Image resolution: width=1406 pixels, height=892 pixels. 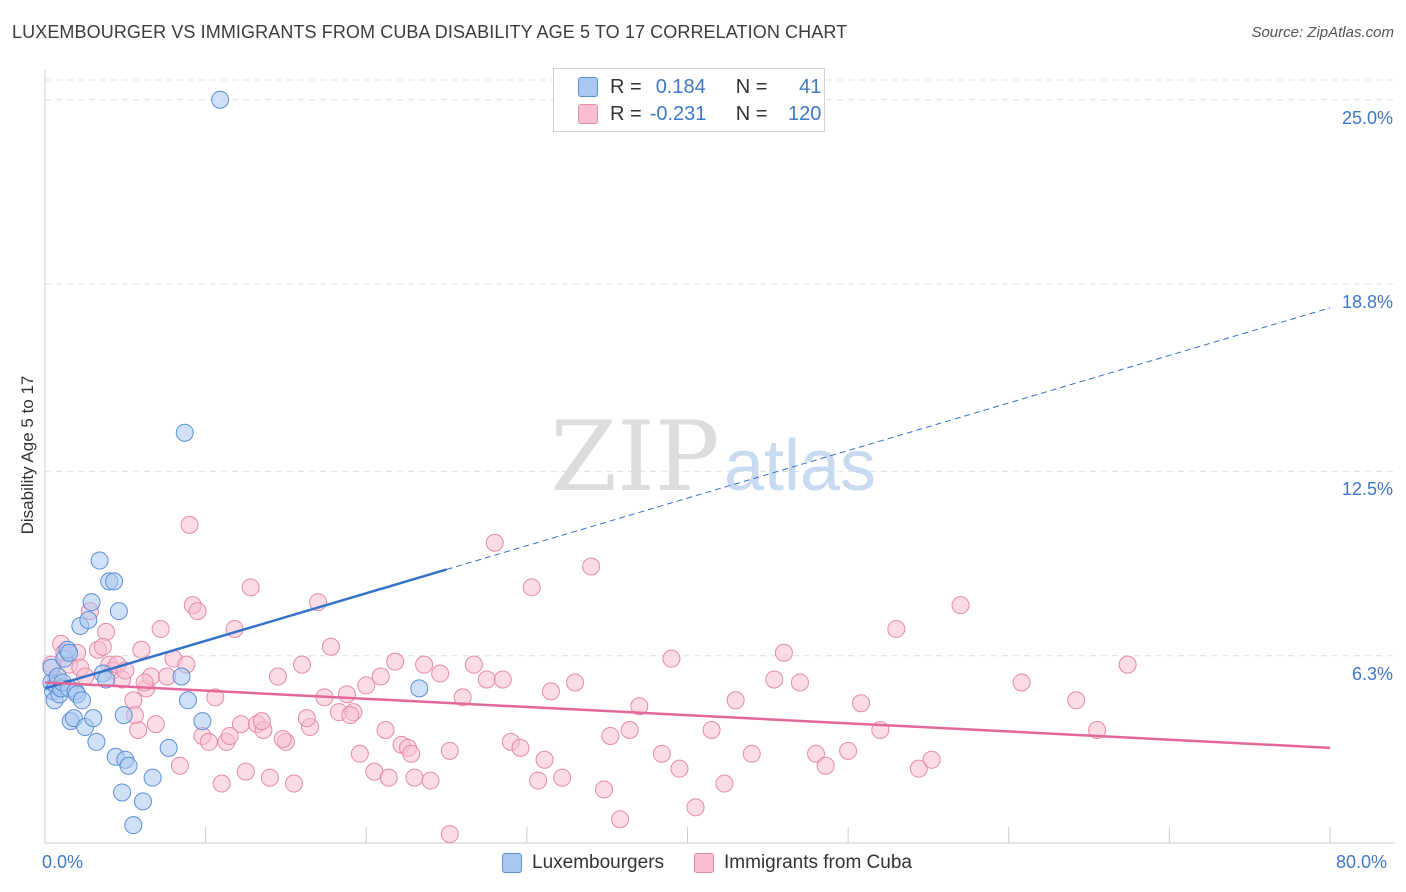 What do you see at coordinates (1372, 673) in the screenshot?
I see `y-tick-label: 6.3%` at bounding box center [1372, 673].